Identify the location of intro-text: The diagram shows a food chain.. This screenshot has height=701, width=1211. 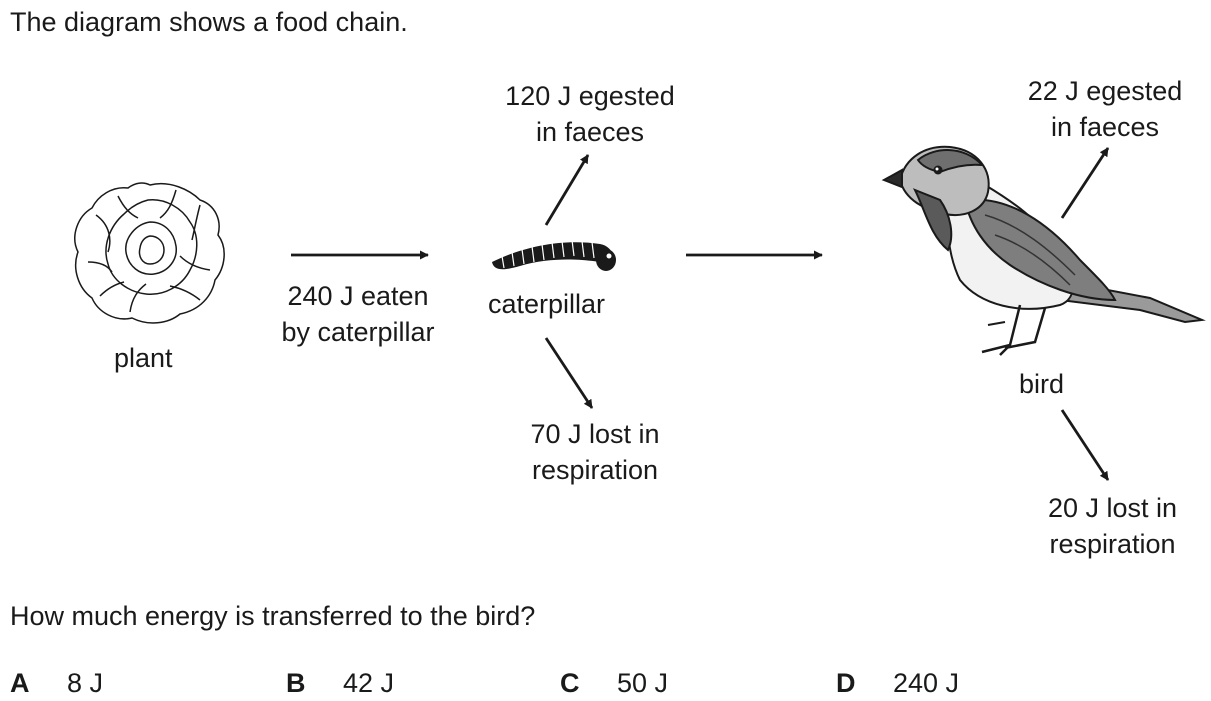
(209, 22).